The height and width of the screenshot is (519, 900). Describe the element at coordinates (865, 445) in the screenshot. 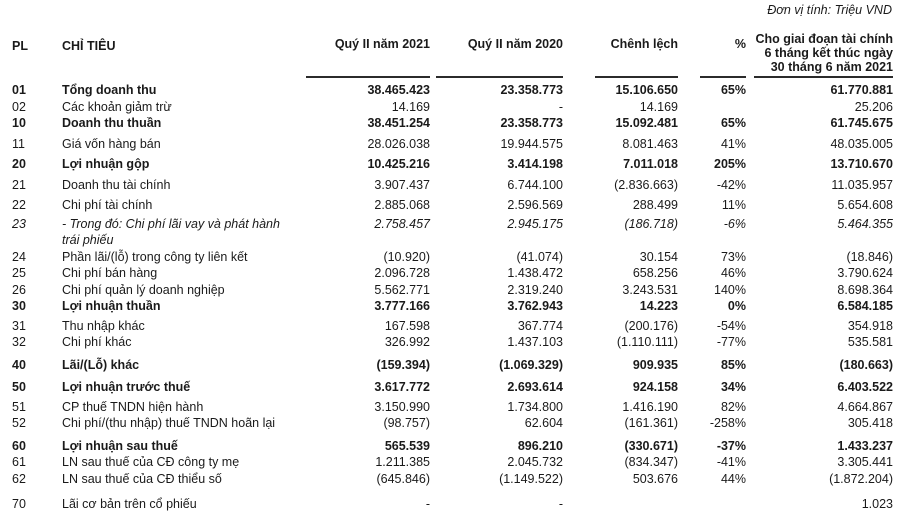

I see `cell-h1-2021: 1.433.237` at that location.